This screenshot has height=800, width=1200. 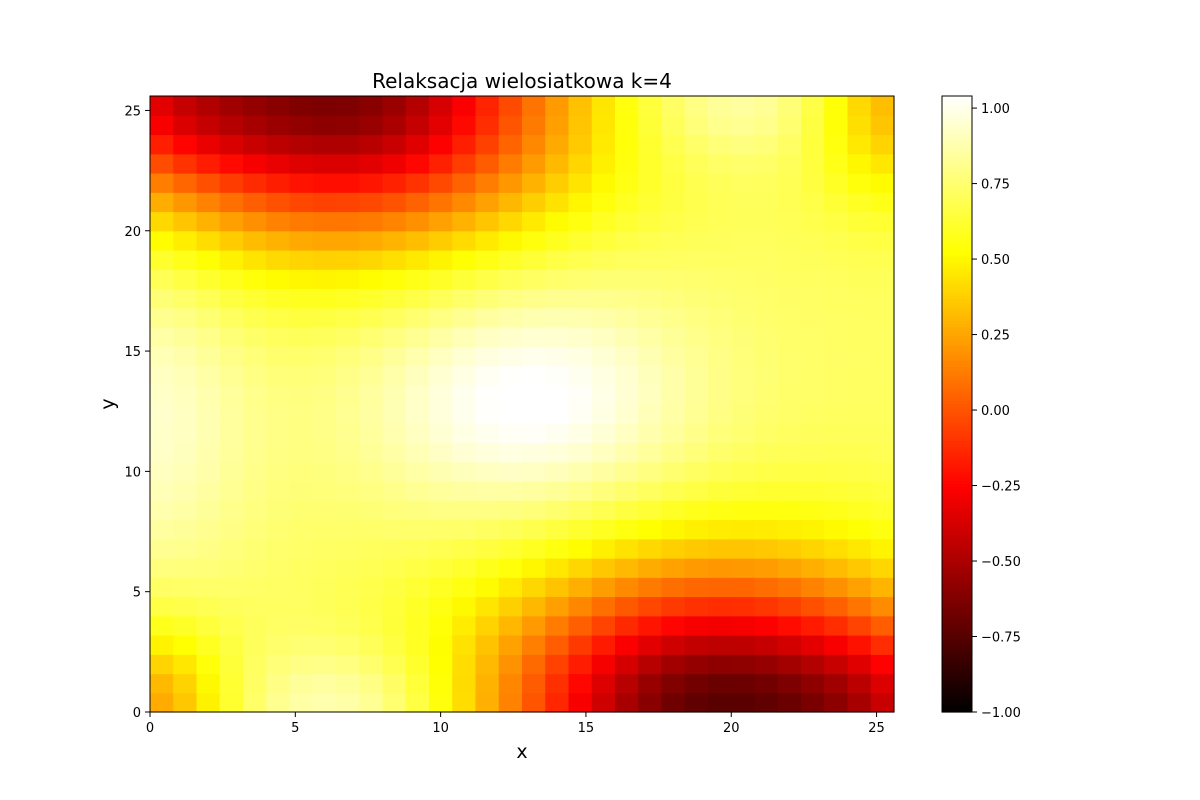 What do you see at coordinates (1001, 487) in the screenshot?
I see `colorbar-tick-label: −0.25` at bounding box center [1001, 487].